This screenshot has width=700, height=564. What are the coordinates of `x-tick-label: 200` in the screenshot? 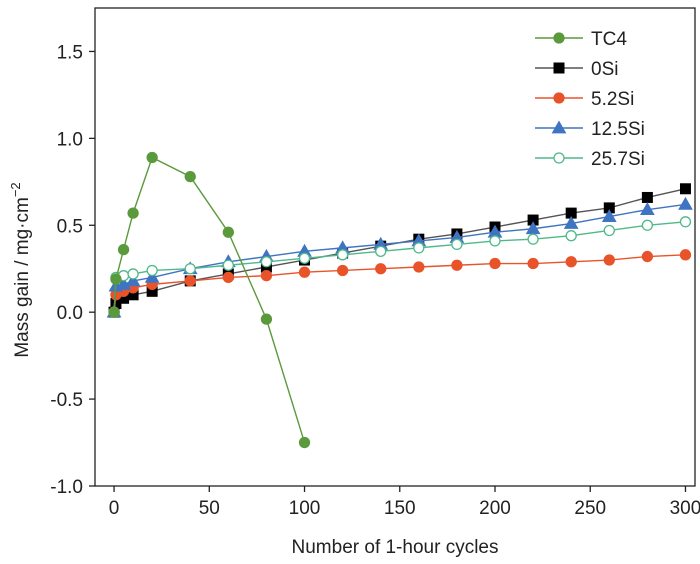 It's located at (495, 508).